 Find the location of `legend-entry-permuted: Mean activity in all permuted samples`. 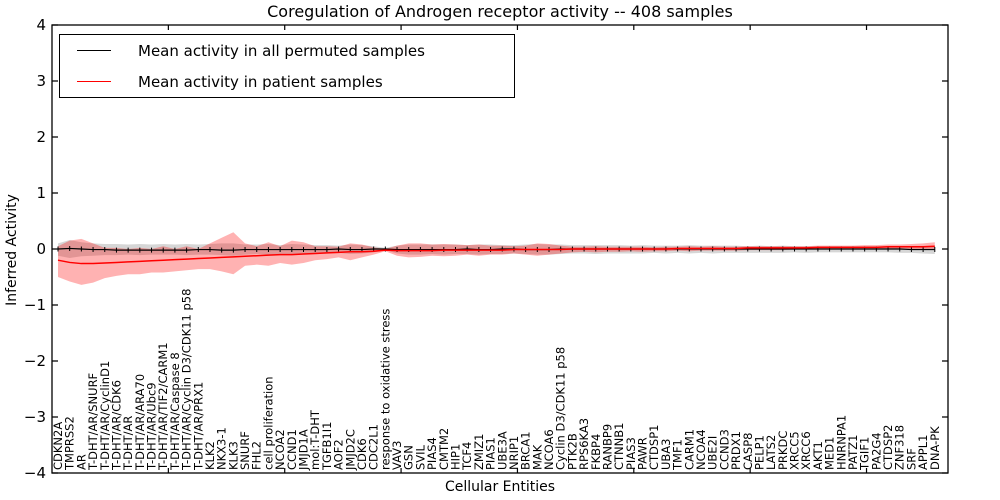

legend-entry-permuted: Mean activity in all permuted samples is located at coordinates (287, 51).